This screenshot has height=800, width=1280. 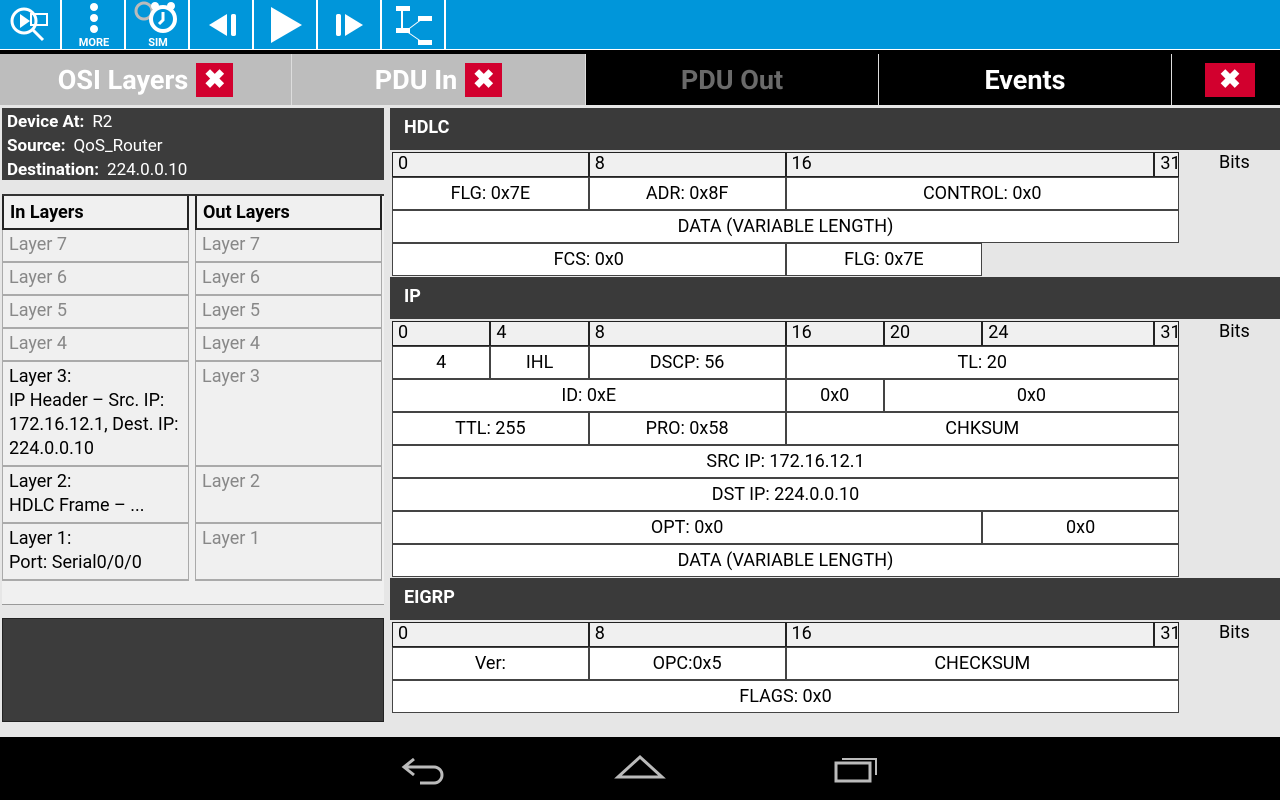 I want to click on step-forward-button, so click(x=351, y=25).